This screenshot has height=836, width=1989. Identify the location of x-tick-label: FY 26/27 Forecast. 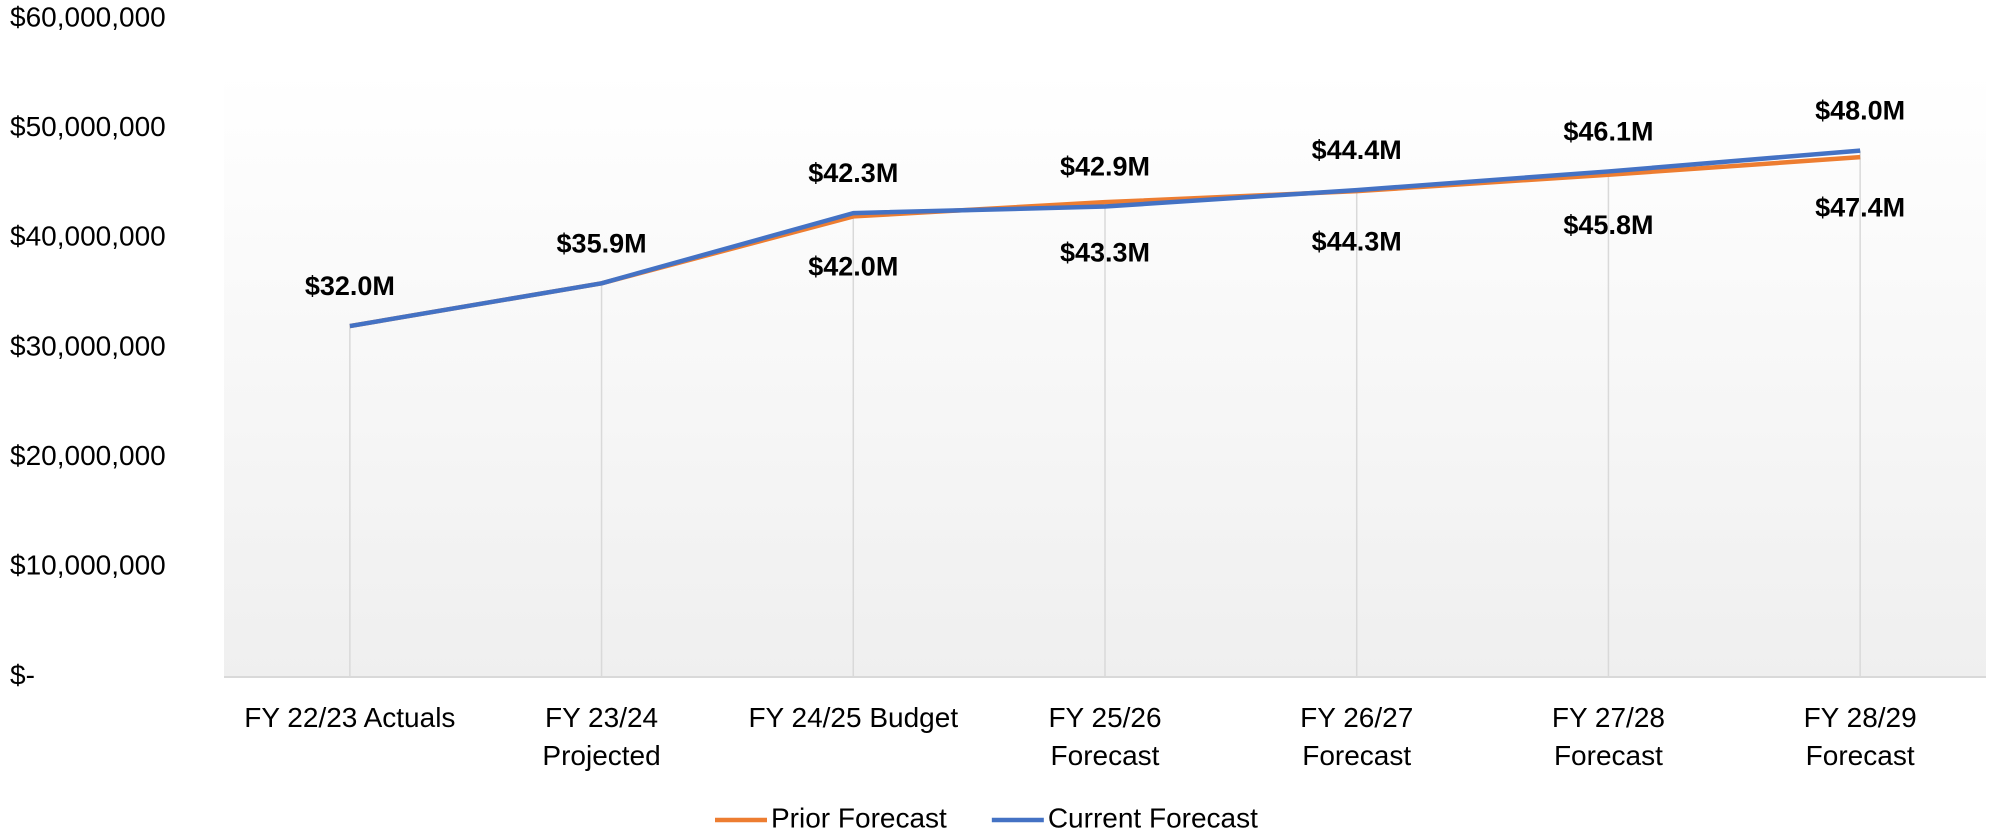
(1357, 736).